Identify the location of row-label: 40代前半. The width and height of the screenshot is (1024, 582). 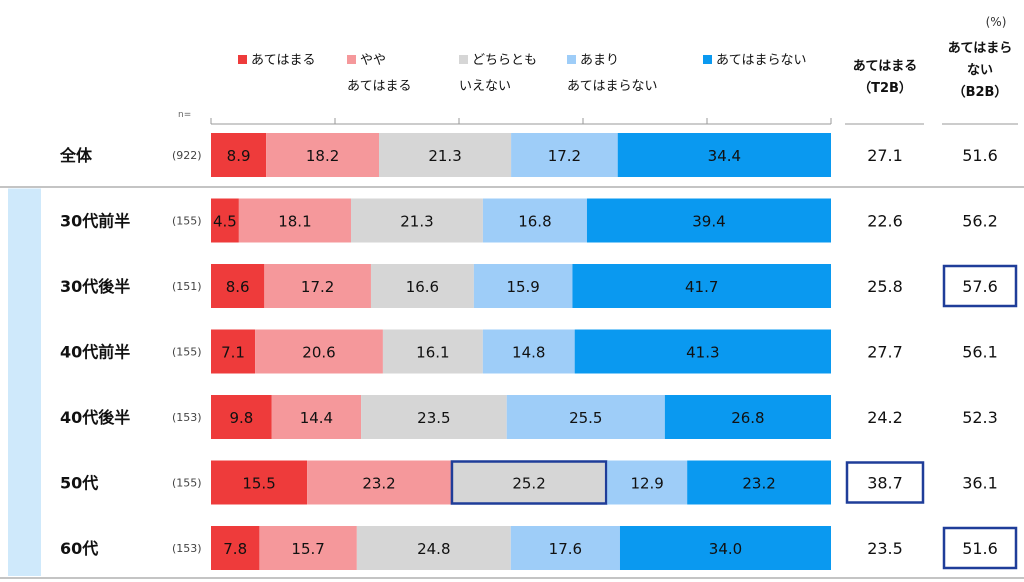
(95, 352).